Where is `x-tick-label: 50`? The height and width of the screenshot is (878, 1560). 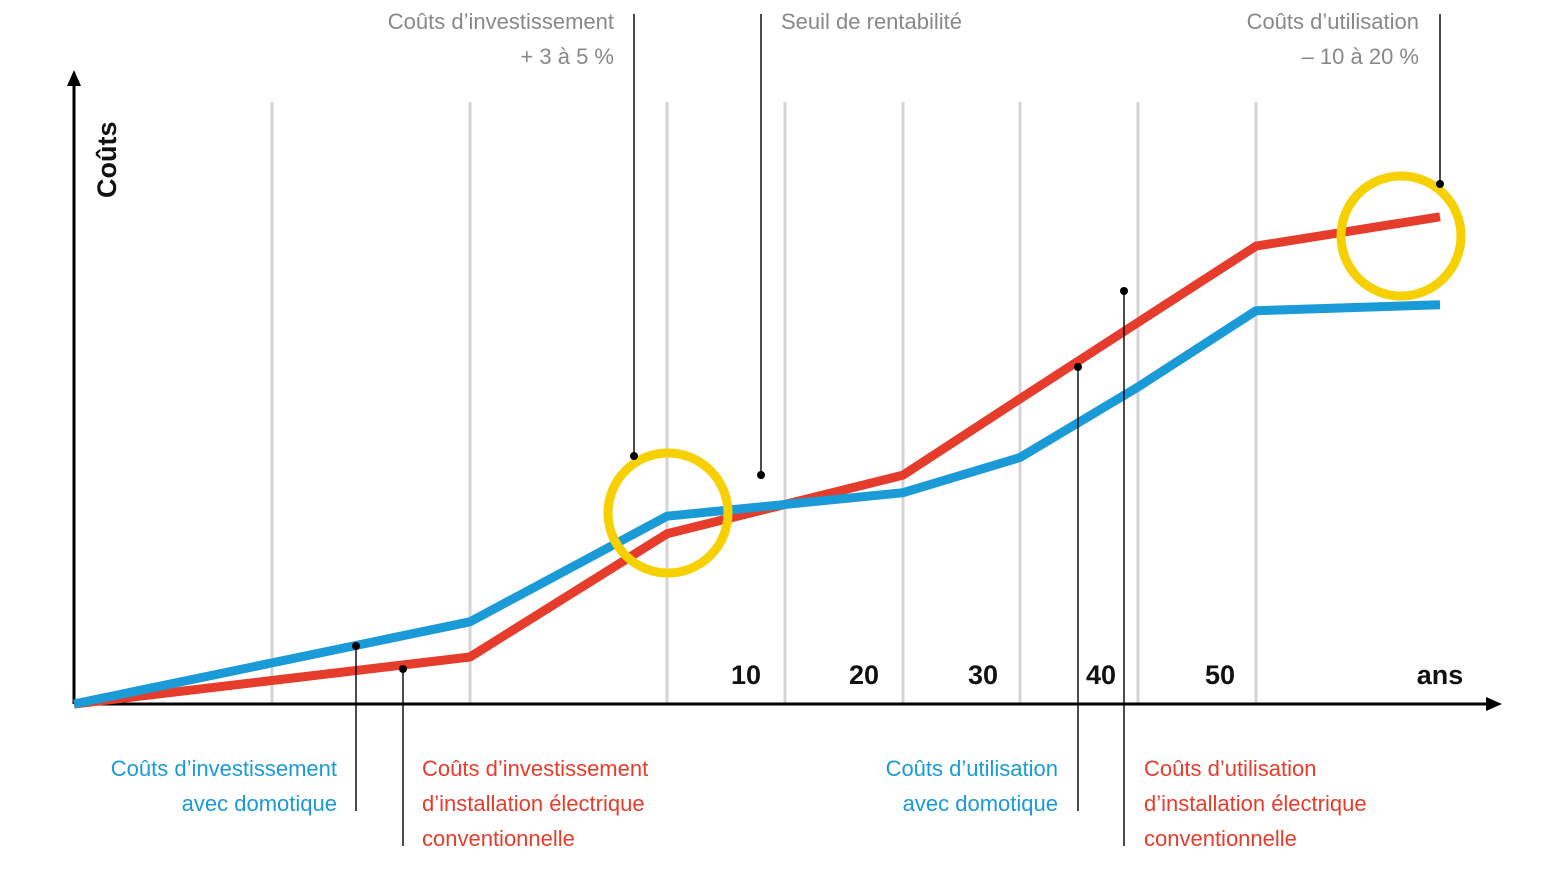 x-tick-label: 50 is located at coordinates (1220, 675).